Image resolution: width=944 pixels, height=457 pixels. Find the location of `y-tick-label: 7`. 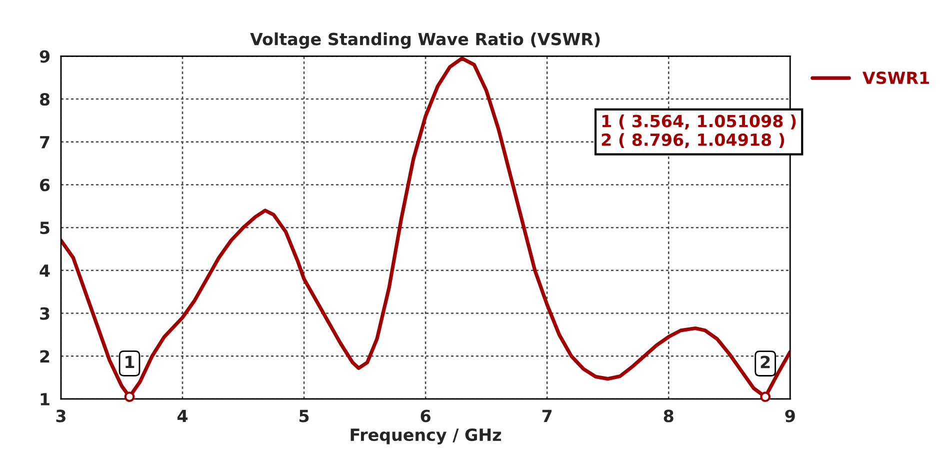

y-tick-label: 7 is located at coordinates (45, 142).